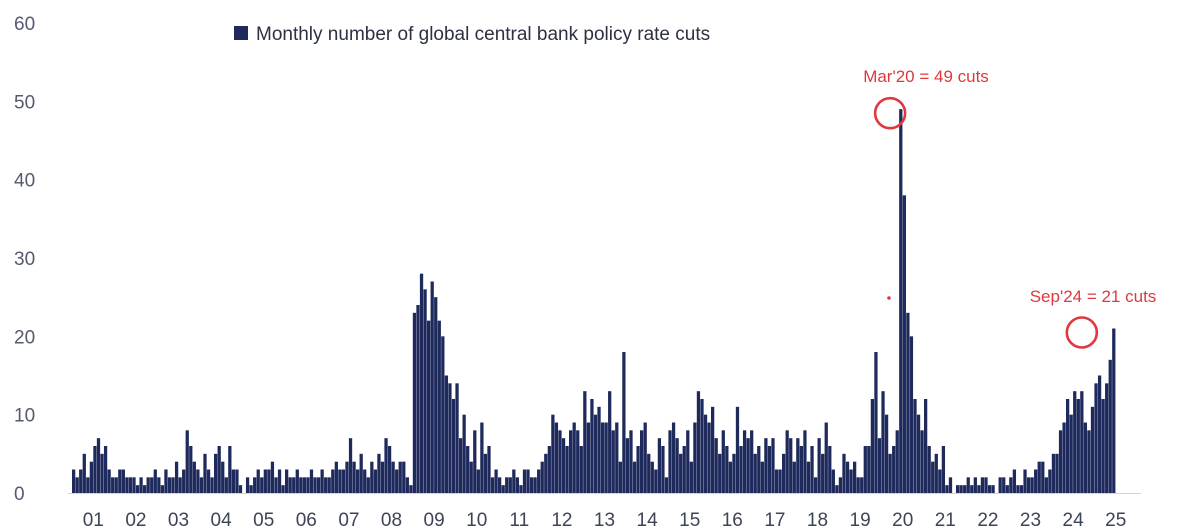  What do you see at coordinates (1074, 520) in the screenshot?
I see `x-tick-label: 24` at bounding box center [1074, 520].